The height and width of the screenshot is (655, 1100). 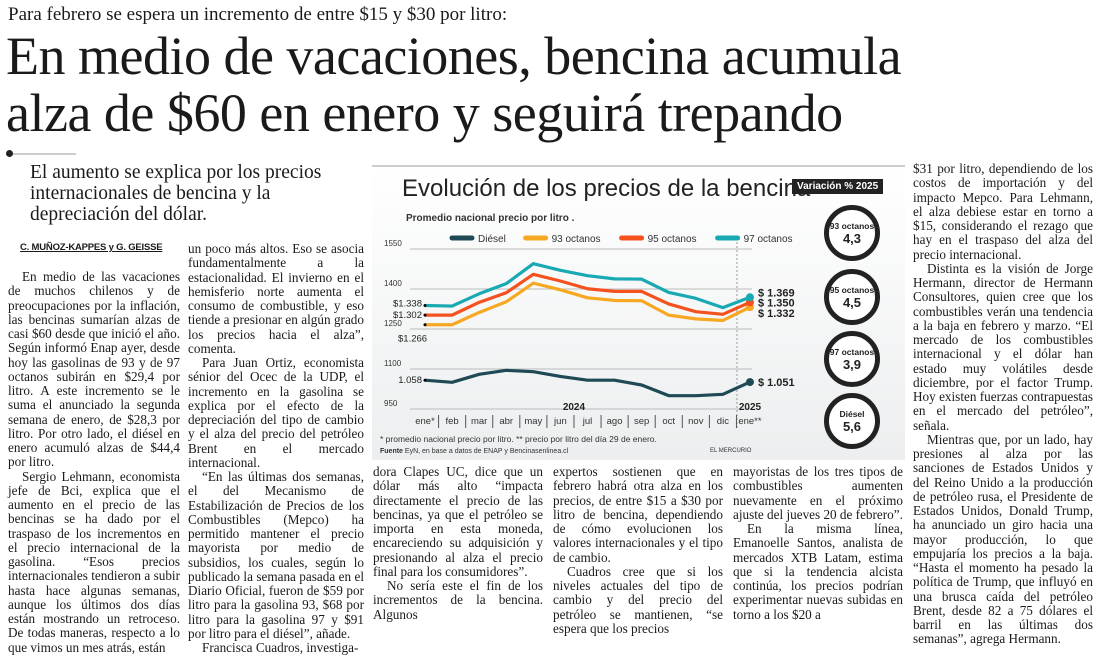 I want to click on end-value-label: $ 1.350, so click(x=776, y=303).